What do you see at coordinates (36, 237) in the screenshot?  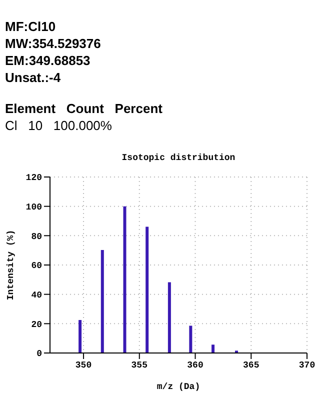 I see `y-tick-label: 80` at bounding box center [36, 237].